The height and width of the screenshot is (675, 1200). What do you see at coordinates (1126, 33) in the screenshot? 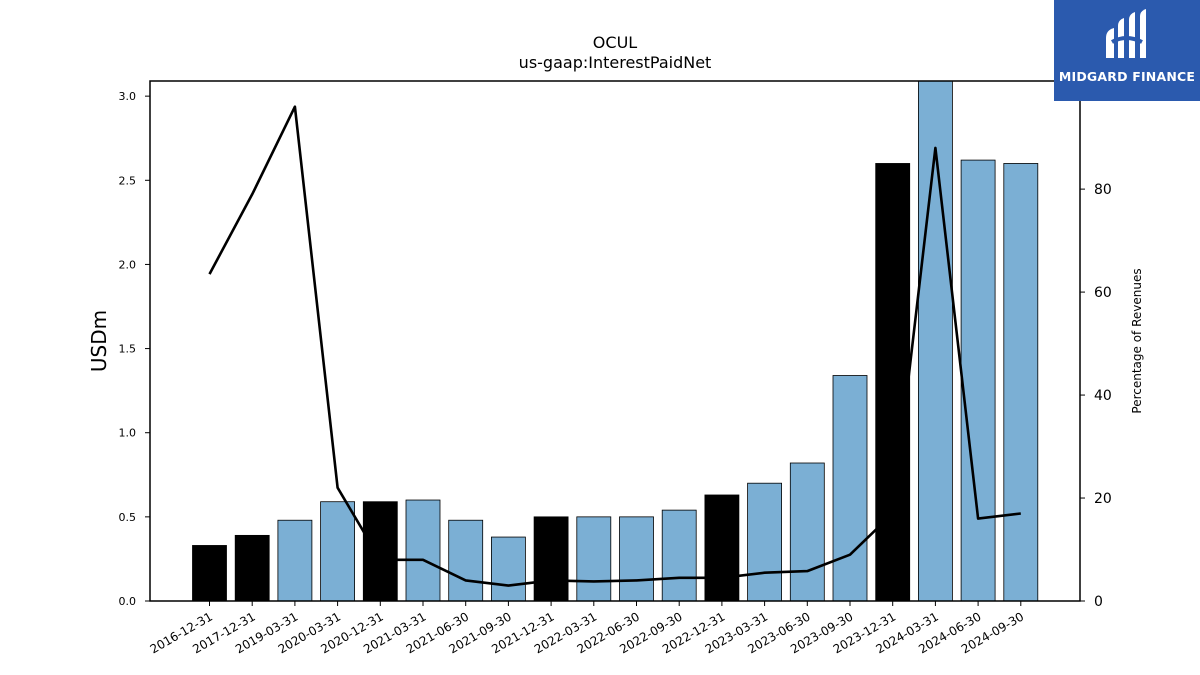
I see `midgard-logo-icon` at bounding box center [1126, 33].